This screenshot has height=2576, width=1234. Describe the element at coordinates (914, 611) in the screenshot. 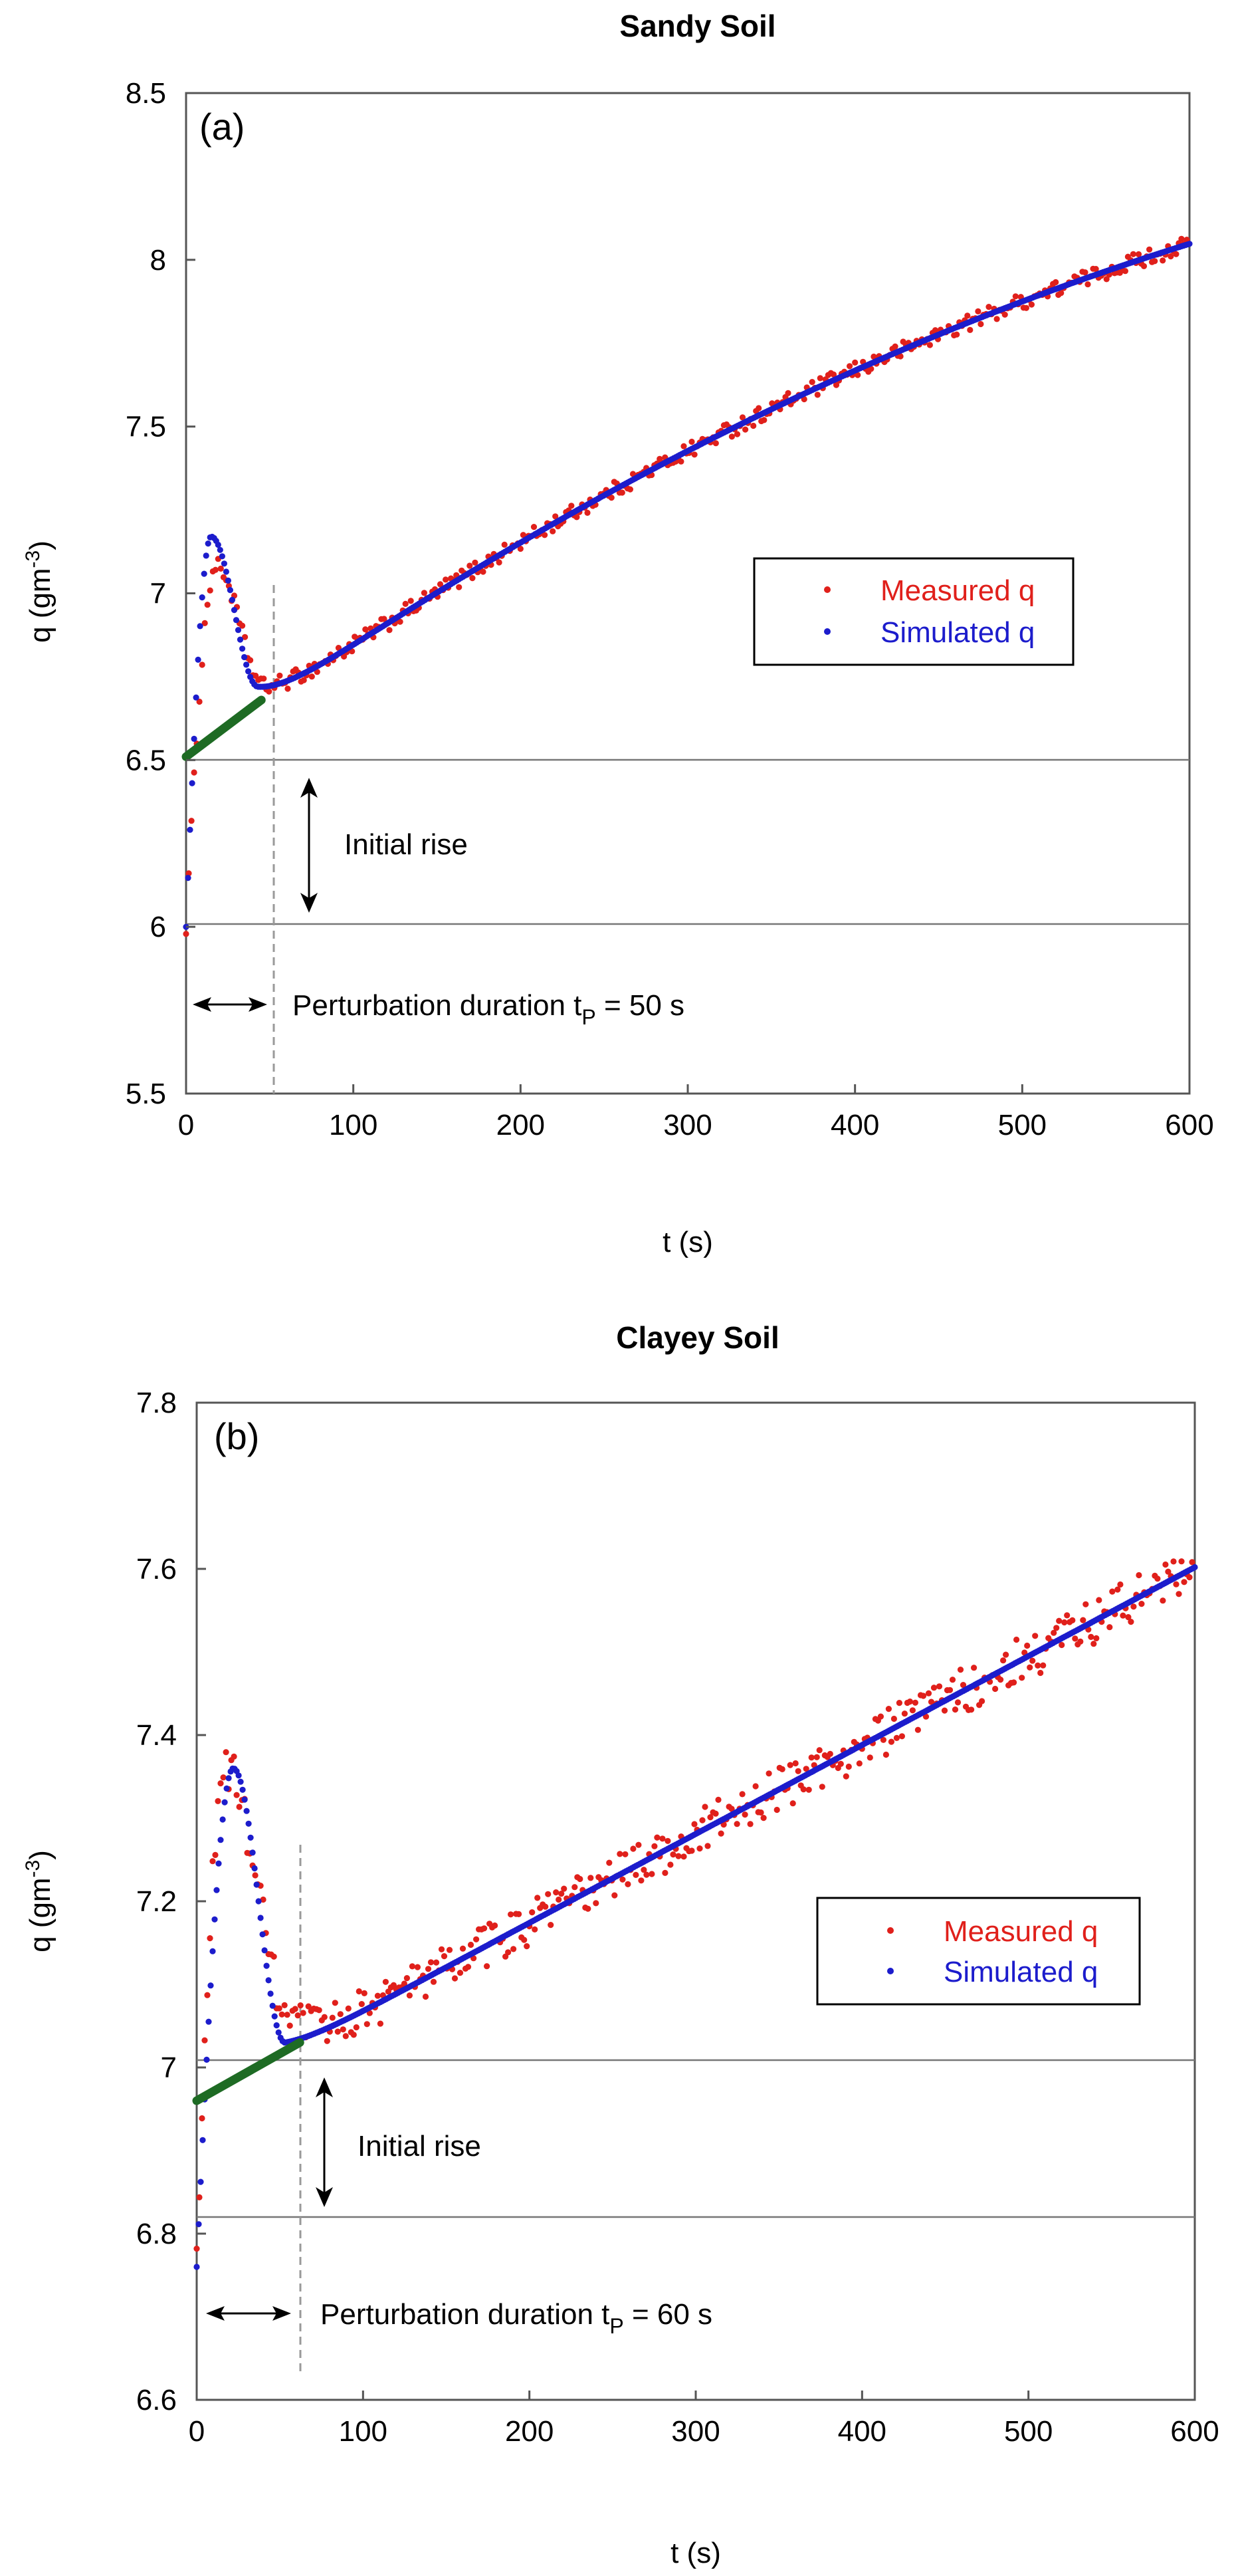

I see `legend-a: Measured q Simulated q` at that location.